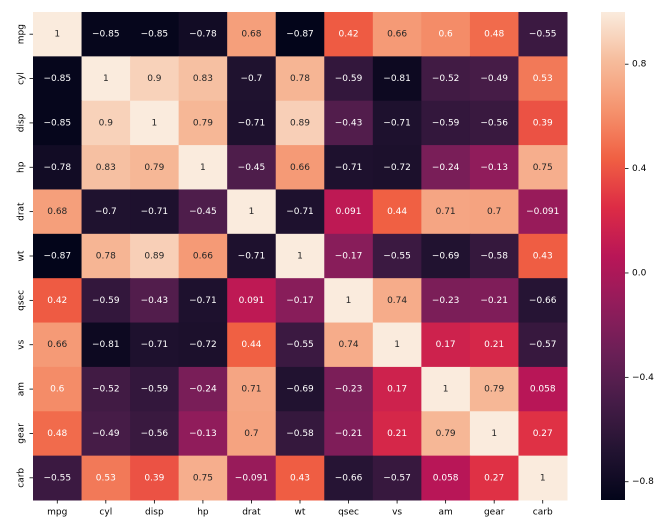 Image resolution: width=668 pixels, height=526 pixels. What do you see at coordinates (203, 79) in the screenshot?
I see `cell-label: 0.83` at bounding box center [203, 79].